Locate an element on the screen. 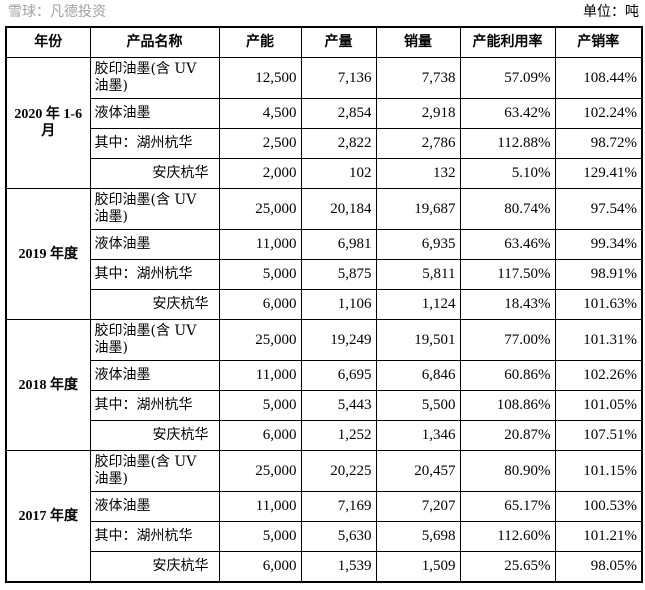 This screenshot has width=645, height=590. value-cell: 20,225 is located at coordinates (338, 471).